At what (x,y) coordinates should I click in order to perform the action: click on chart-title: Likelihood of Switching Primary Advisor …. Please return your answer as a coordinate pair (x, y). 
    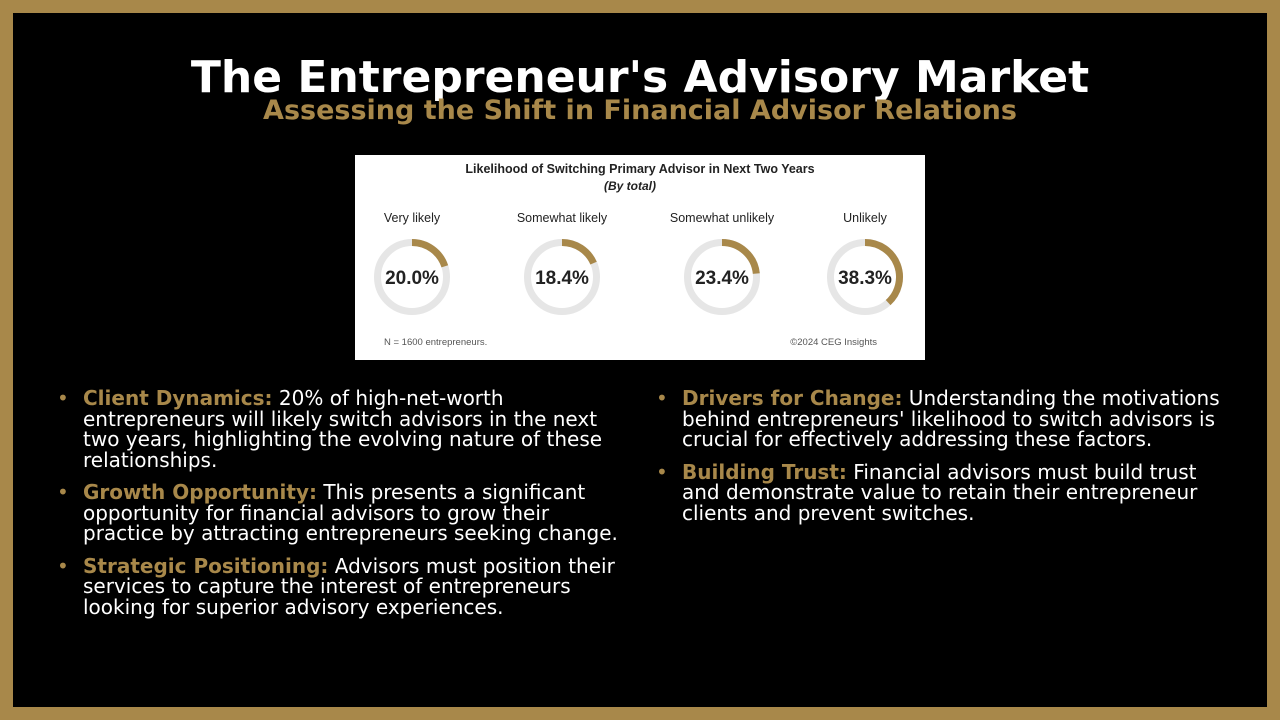
    Looking at the image, I should click on (639, 169).